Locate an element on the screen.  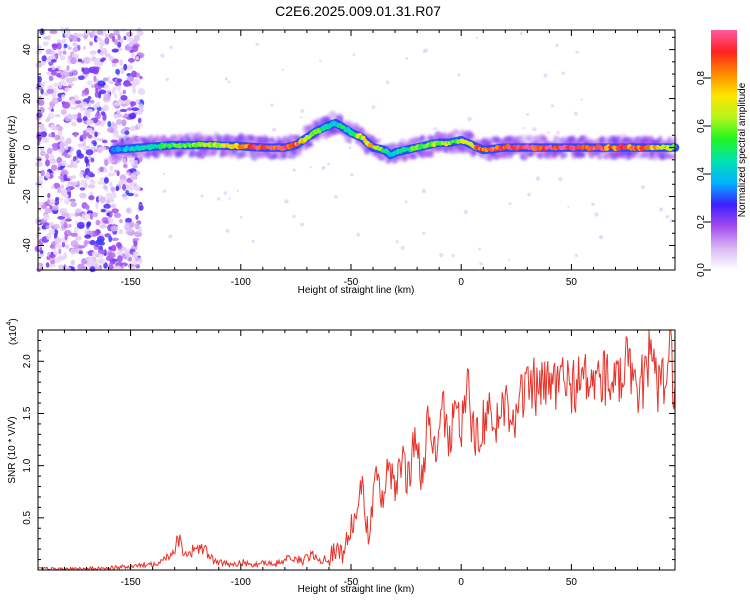
colorbar-ticks: 0.0 0.2 0.4 0.6 0.8 is located at coordinates (703, 174).